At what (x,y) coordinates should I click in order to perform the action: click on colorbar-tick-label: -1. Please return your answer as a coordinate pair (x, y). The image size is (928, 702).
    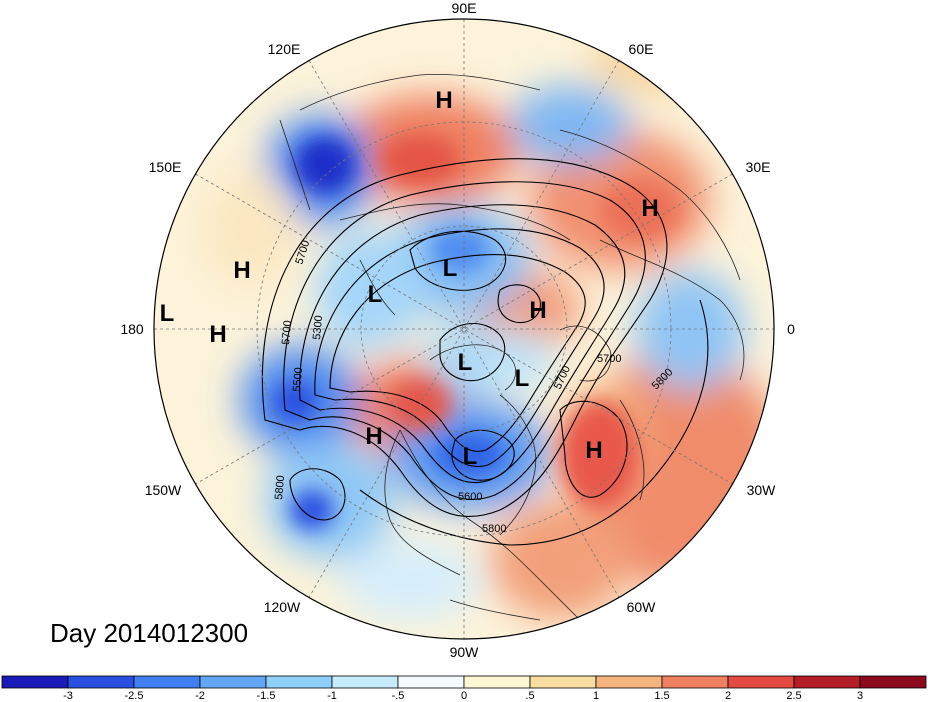
    Looking at the image, I should click on (332, 696).